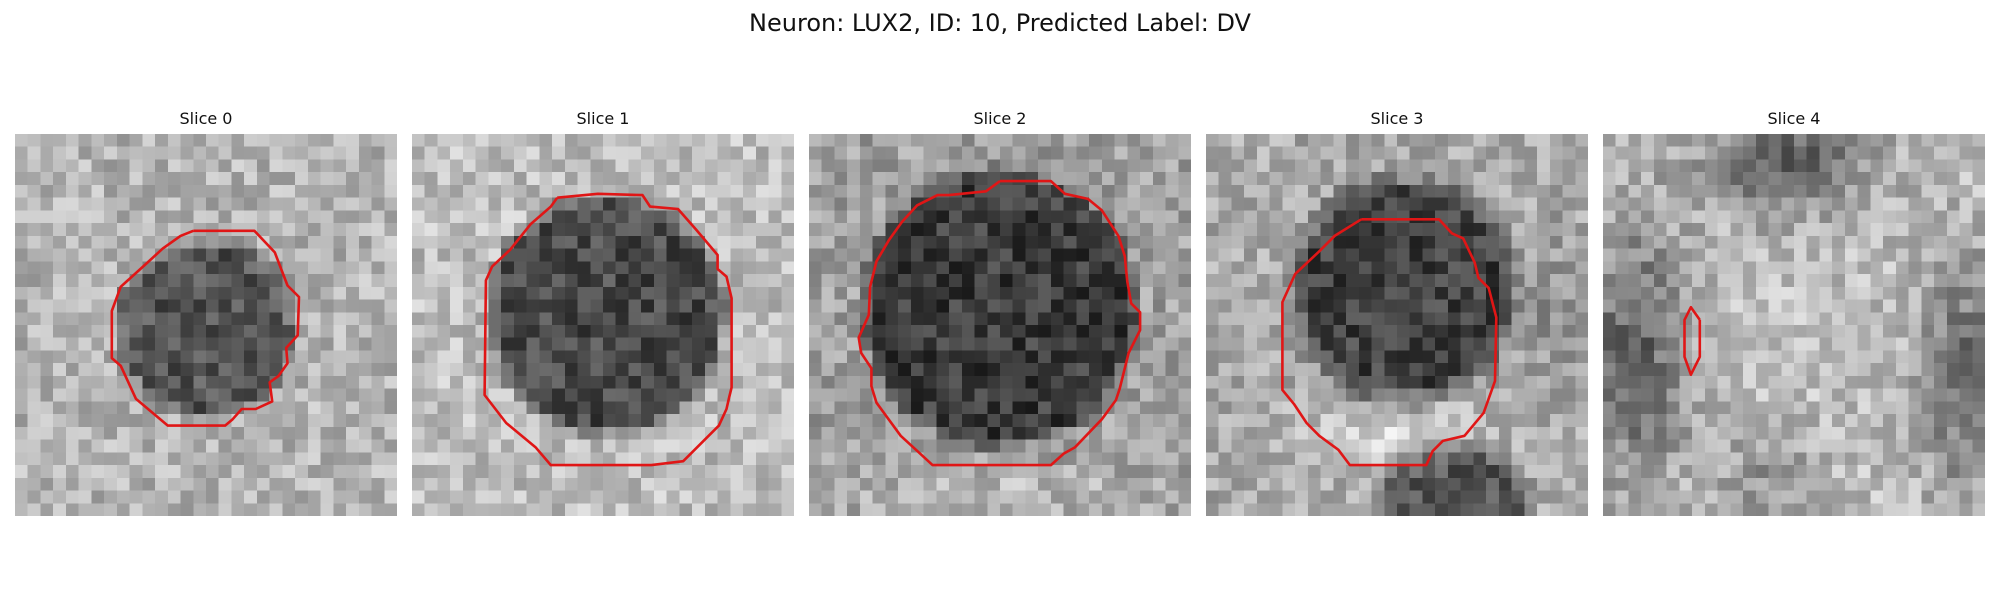 The height and width of the screenshot is (600, 2000). I want to click on slice-panel-1: Slice 1, so click(603, 313).